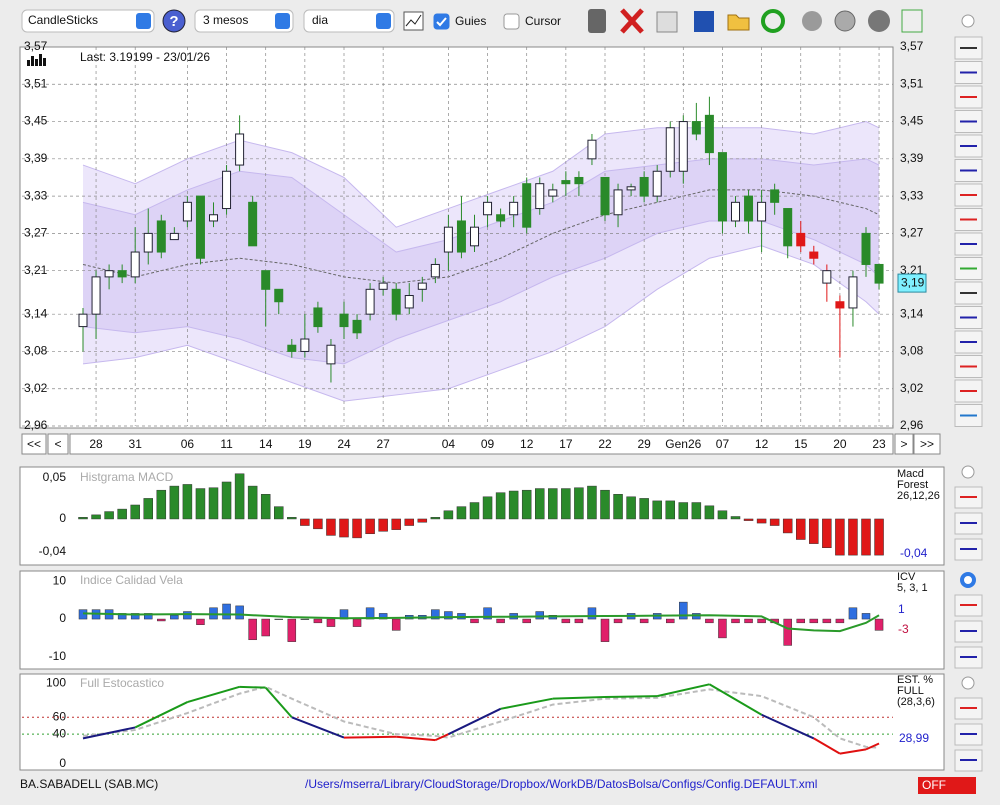 This screenshot has height=805, width=1000. What do you see at coordinates (704, 21) in the screenshot?
I see `save-icon` at bounding box center [704, 21].